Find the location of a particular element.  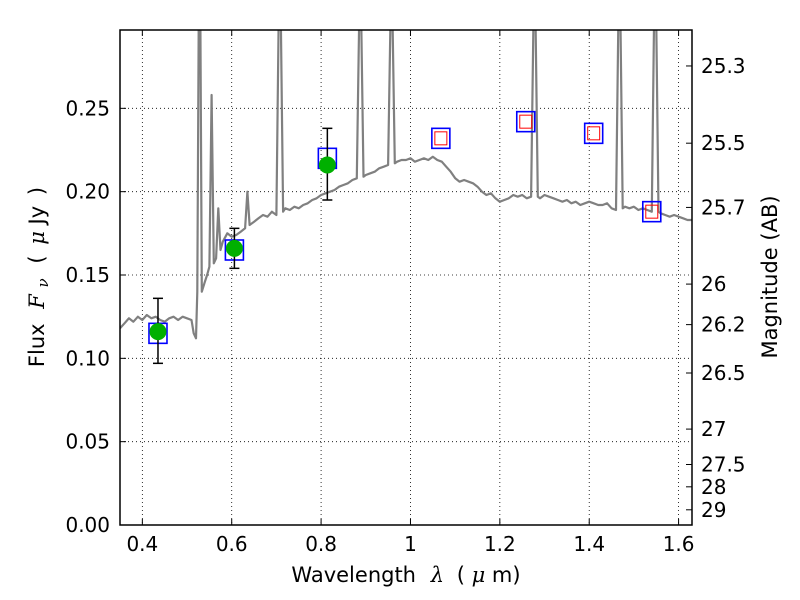

x-axis-label: Wavelength λ ( μ m) is located at coordinates (405, 575).